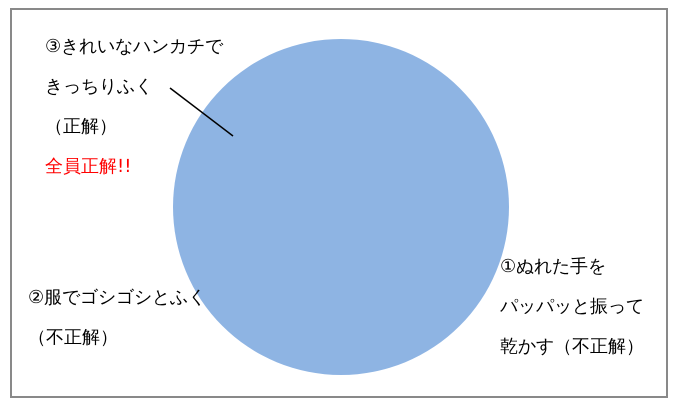 This screenshot has height=401, width=673. What do you see at coordinates (572, 306) in the screenshot?
I see `category-label: ①ぬれた手をパッパッと振って乾かす（不正解）` at bounding box center [572, 306].